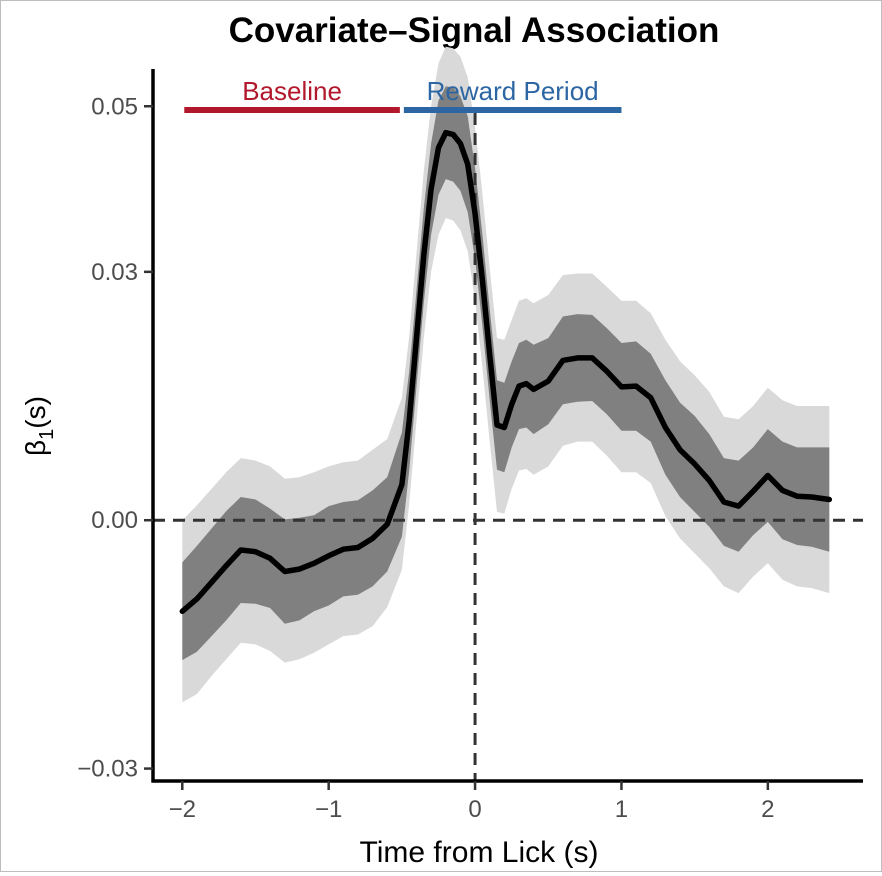  Describe the element at coordinates (114, 520) in the screenshot. I see `y-tick-label: 0.00` at that location.